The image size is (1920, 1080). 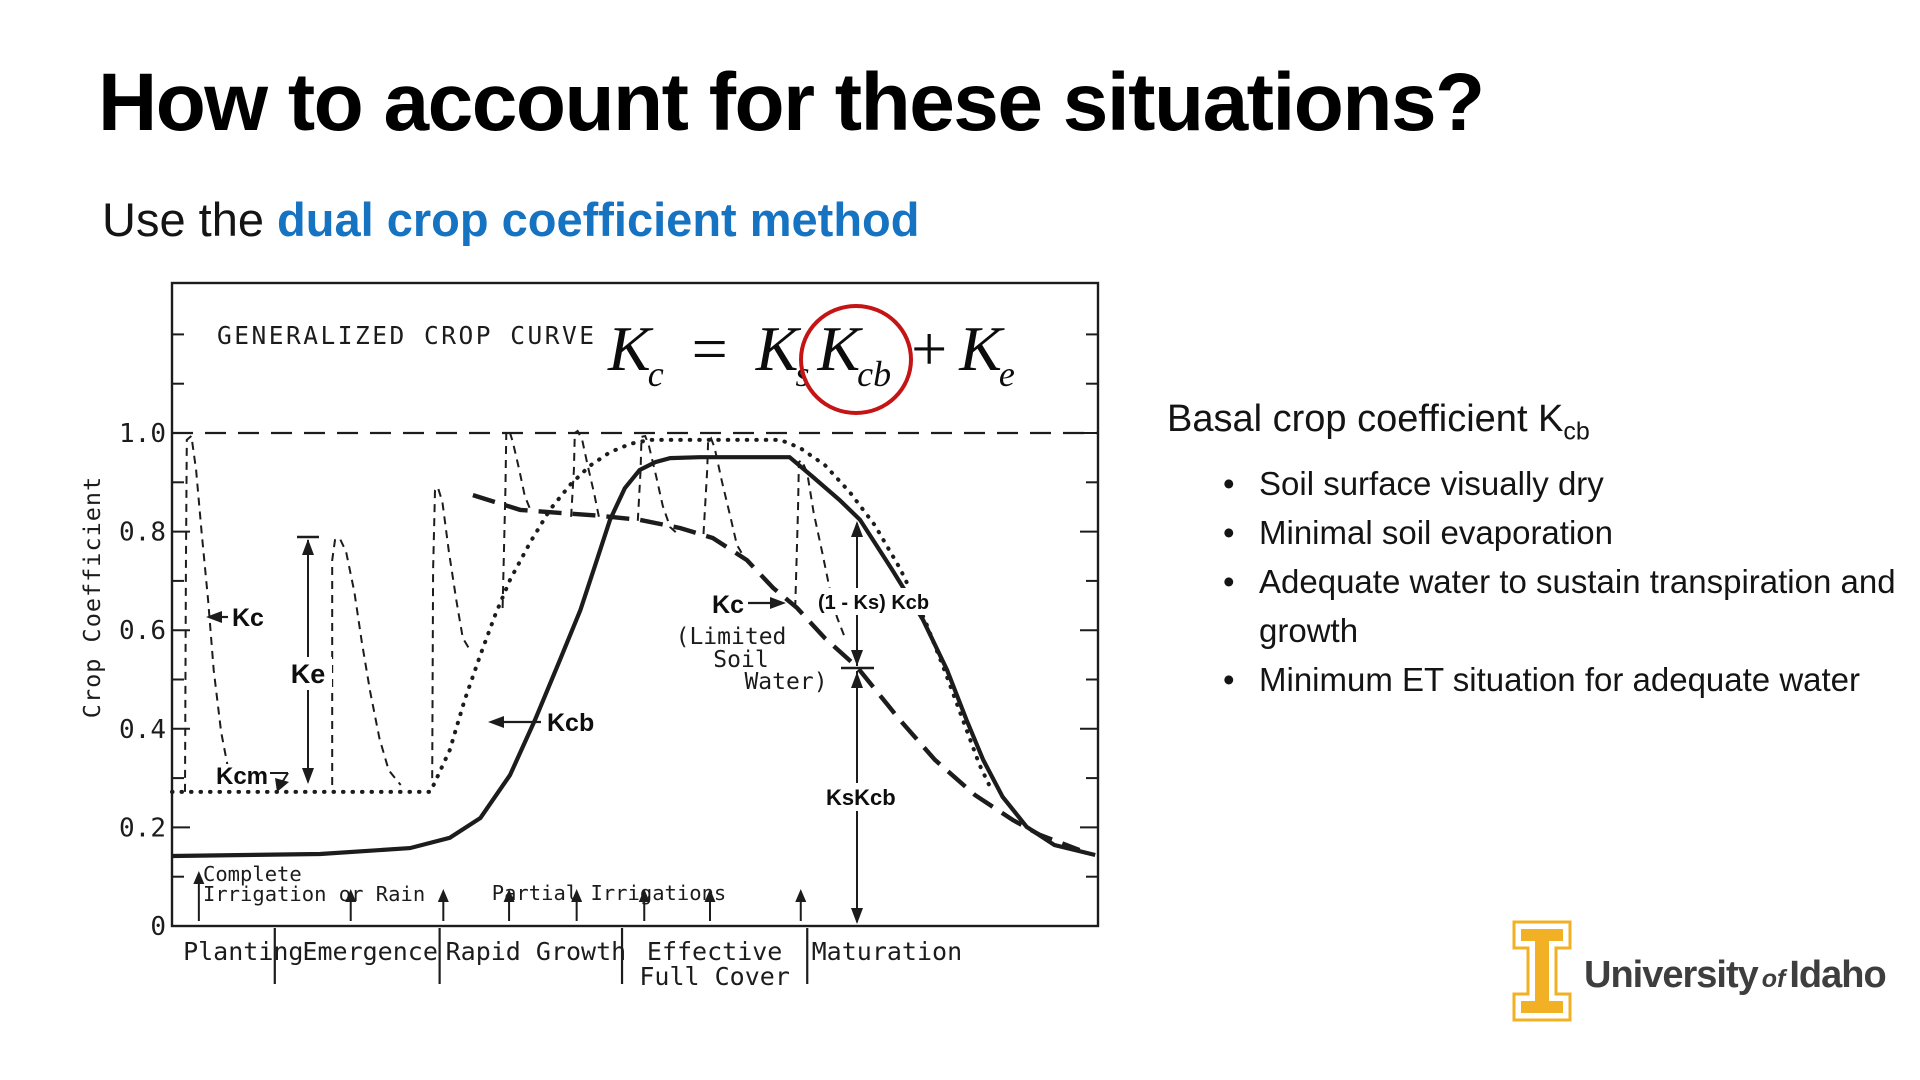 I want to click on equation: Kc = Ks Kcb + Ke, so click(x=811, y=359).